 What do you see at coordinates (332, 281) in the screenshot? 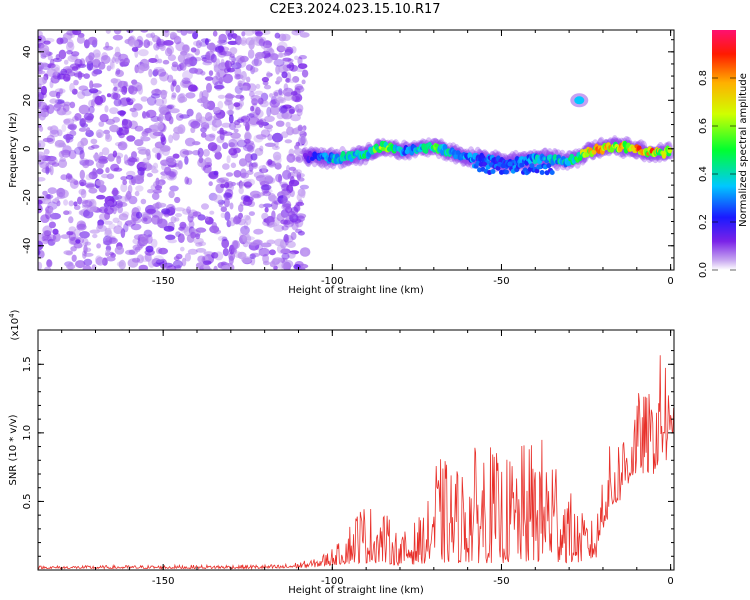
I see `x-tick-label: -100` at bounding box center [332, 281].